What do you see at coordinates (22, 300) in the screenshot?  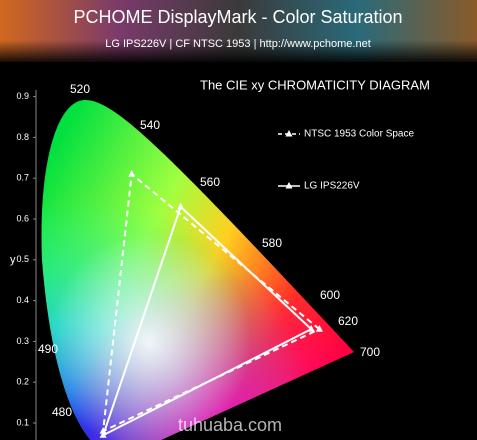 I see `y-tick-label: 0.4` at bounding box center [22, 300].